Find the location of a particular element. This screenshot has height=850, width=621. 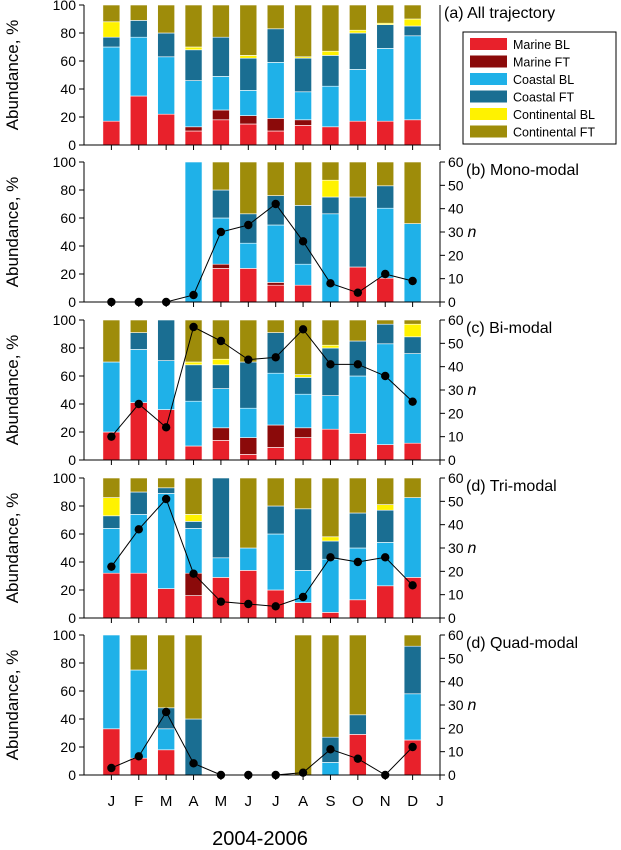

y2-axis-label: n is located at coordinates (472, 548).